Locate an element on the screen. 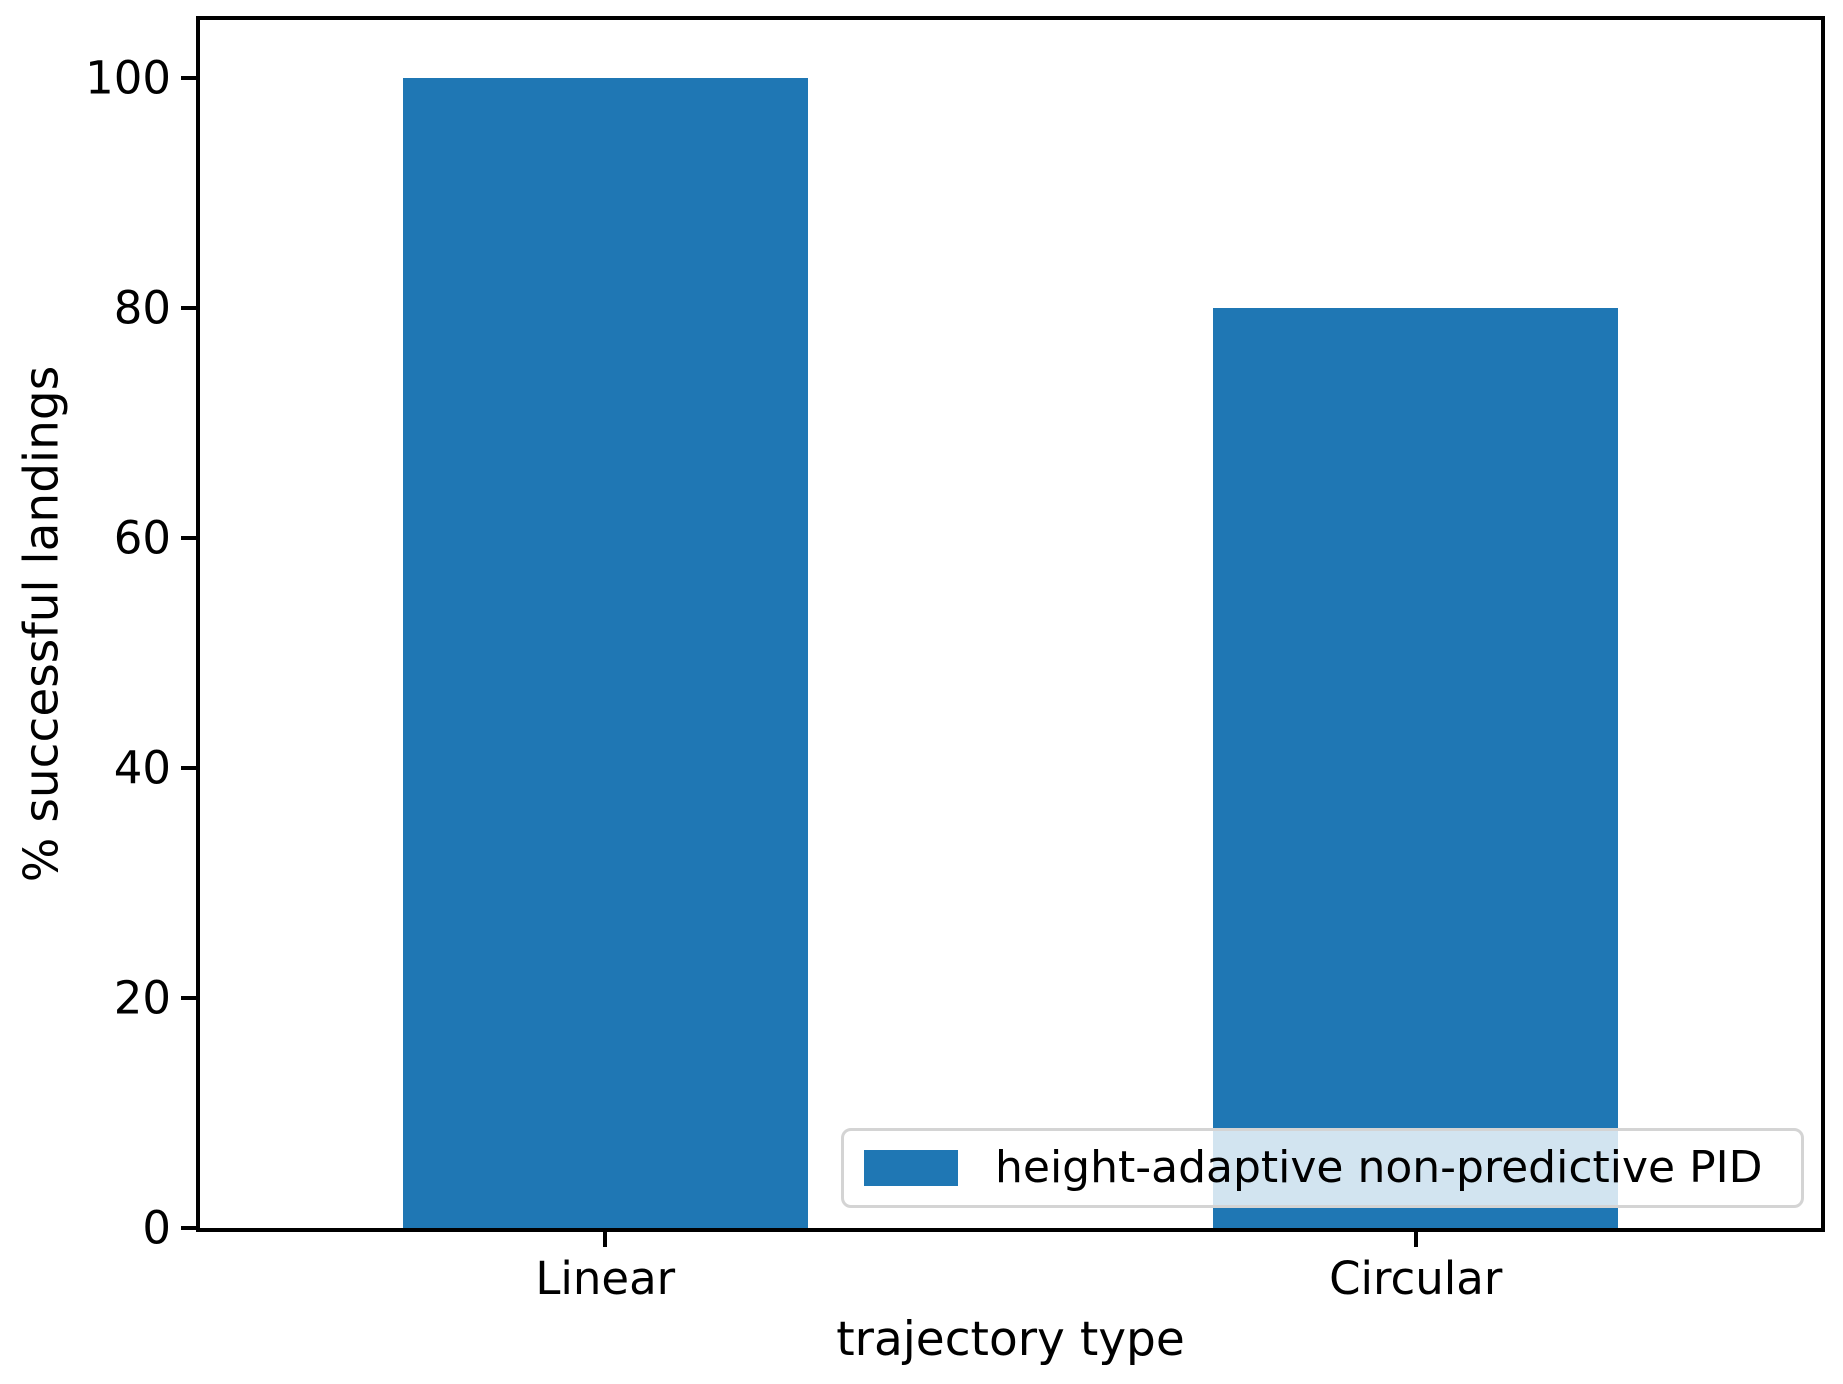  legend-swatch is located at coordinates (911, 1168).